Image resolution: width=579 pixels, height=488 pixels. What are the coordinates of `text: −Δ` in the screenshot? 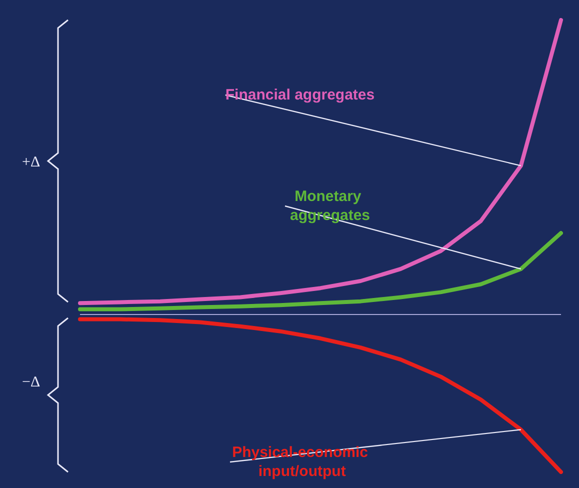 It's located at (31, 382).